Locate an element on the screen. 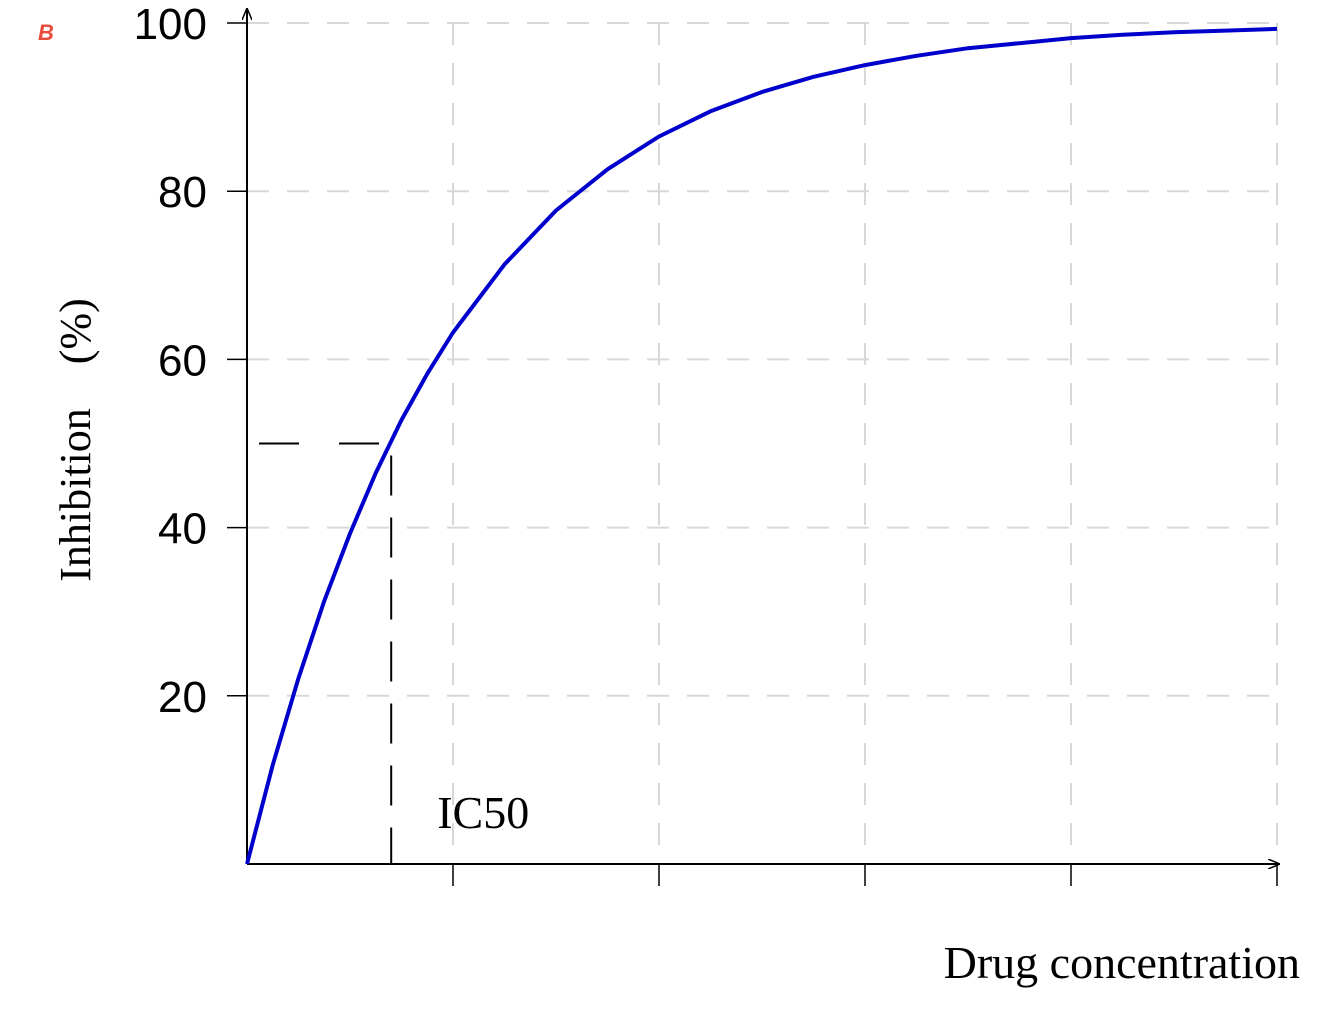 This screenshot has height=1018, width=1329. y-tick-label: 80 is located at coordinates (182, 192).